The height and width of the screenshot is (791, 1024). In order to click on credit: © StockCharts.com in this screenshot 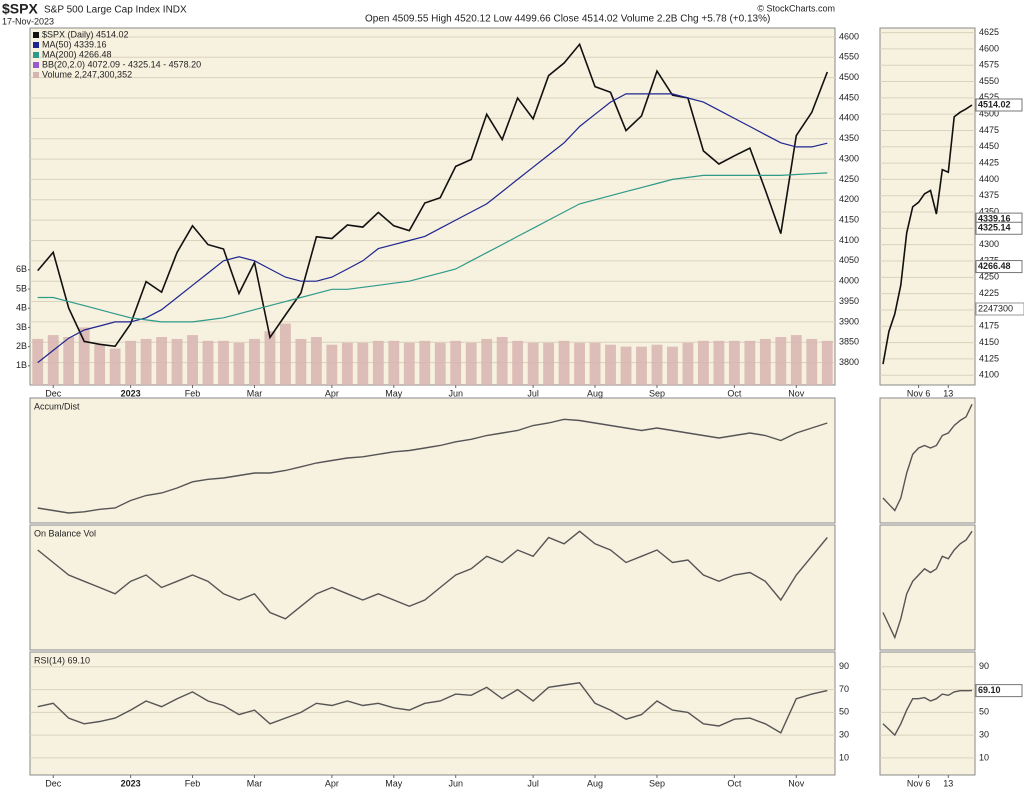, I will do `click(796, 8)`.